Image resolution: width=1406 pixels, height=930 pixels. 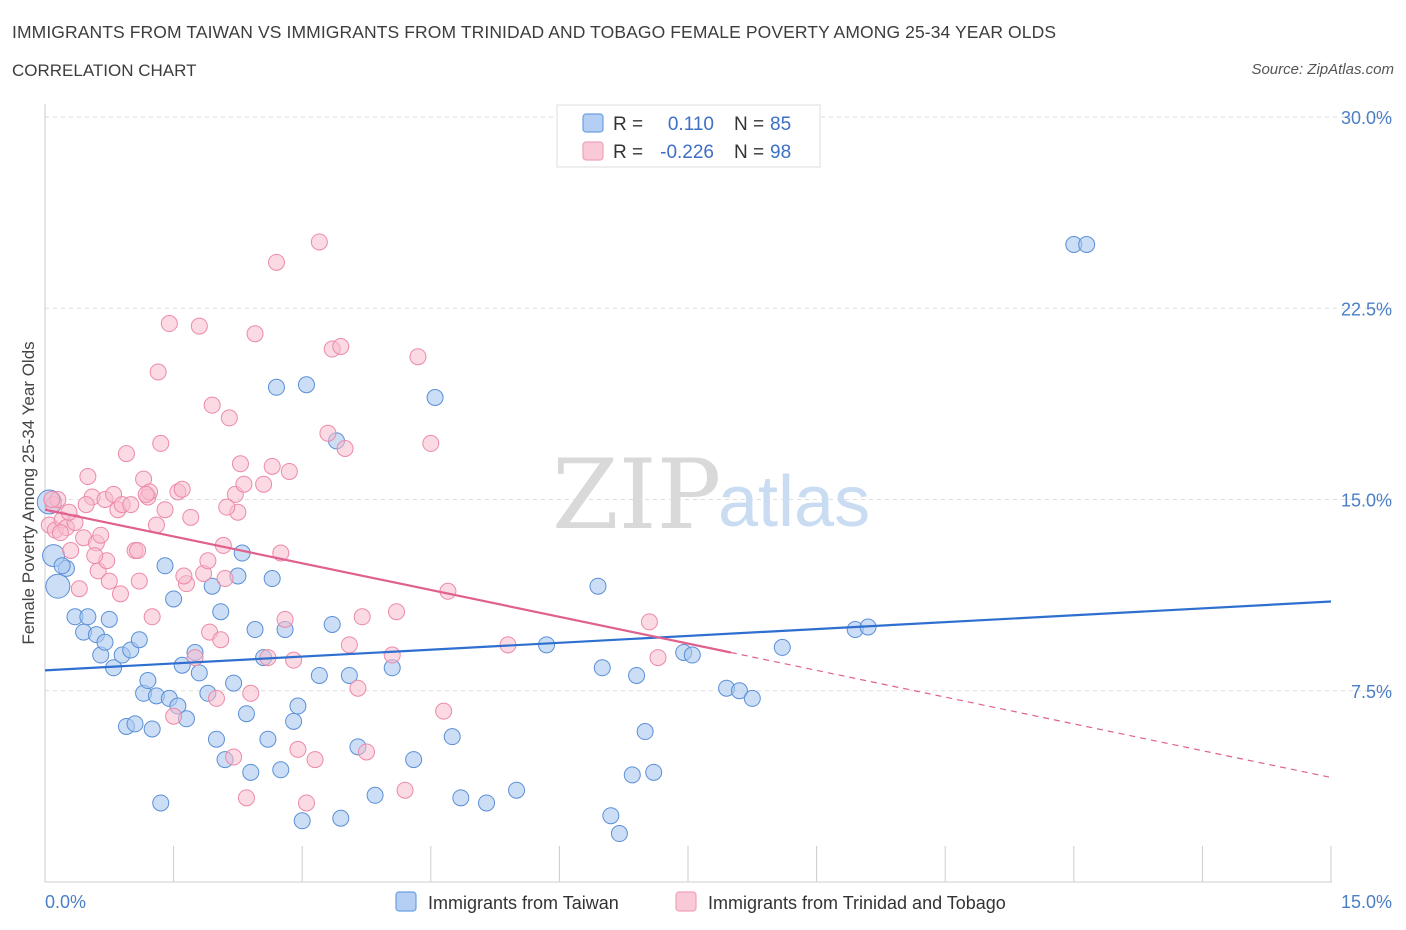 What do you see at coordinates (688, 136) in the screenshot?
I see `correlation-legend: R = 0.110 N = 85 R = -0.226 N = 98` at bounding box center [688, 136].